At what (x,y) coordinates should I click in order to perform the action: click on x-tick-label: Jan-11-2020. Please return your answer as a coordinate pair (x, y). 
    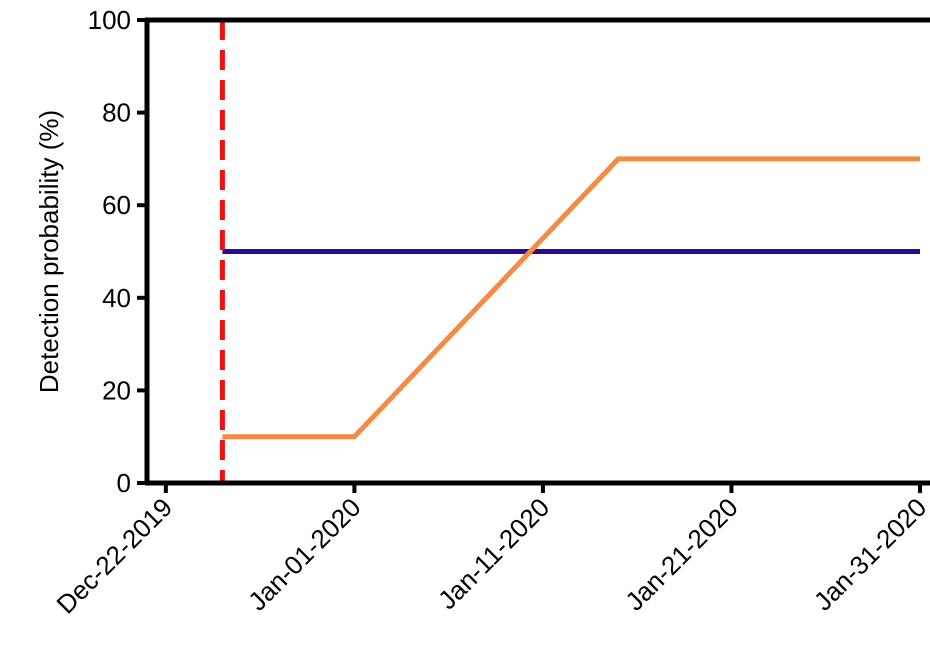
    Looking at the image, I should click on (493, 553).